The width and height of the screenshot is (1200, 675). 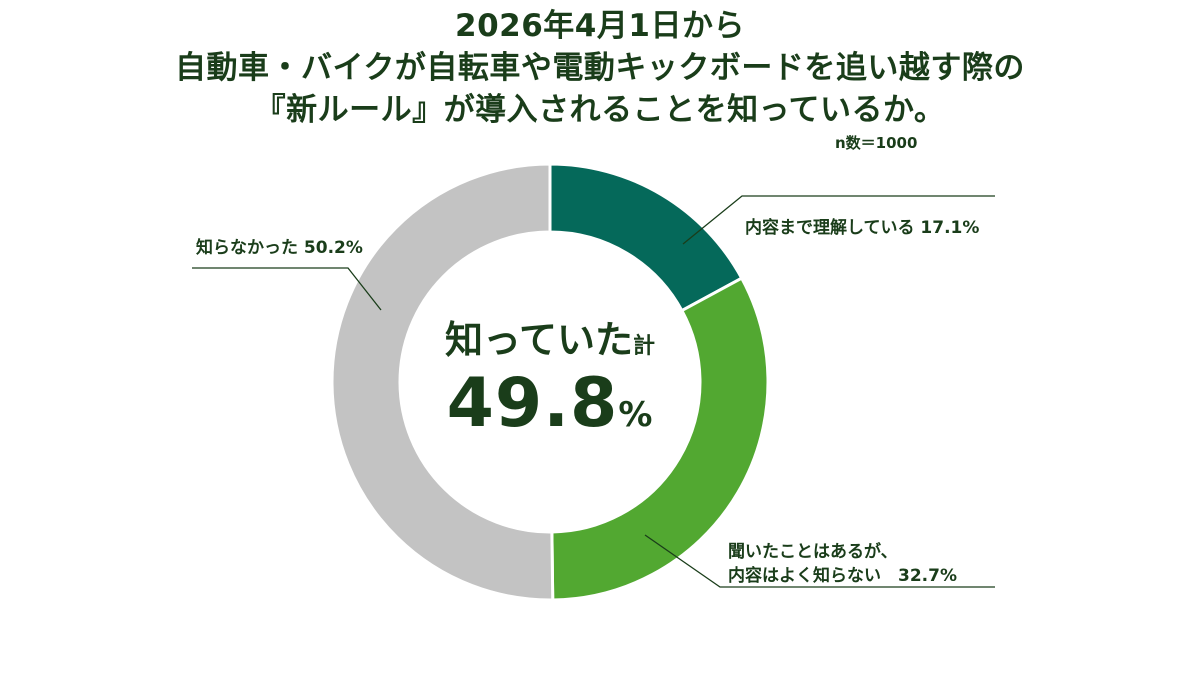 I want to click on leader-line-understand, so click(x=838, y=220).